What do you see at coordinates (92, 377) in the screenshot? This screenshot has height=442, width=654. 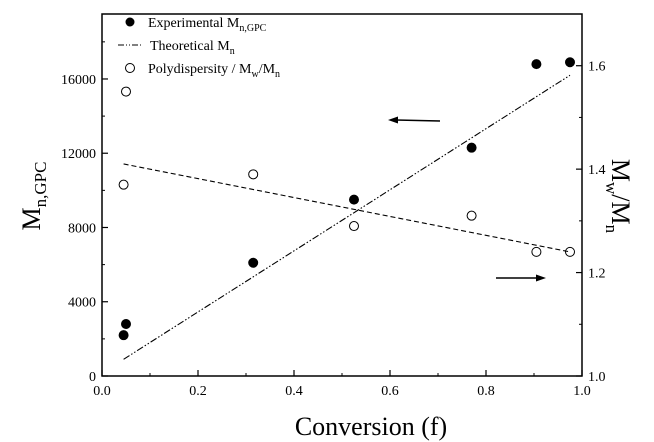 I see `left-y-tick-label: 0` at bounding box center [92, 377].